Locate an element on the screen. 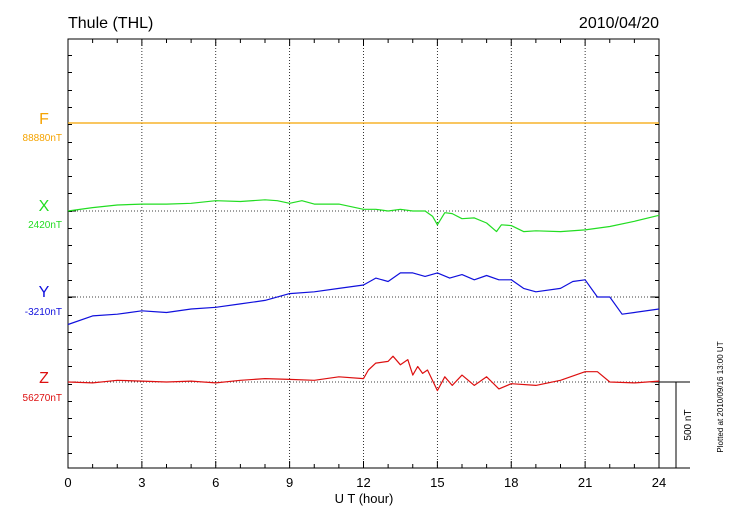 The image size is (730, 520). x-tick-label: 6 is located at coordinates (215, 482).